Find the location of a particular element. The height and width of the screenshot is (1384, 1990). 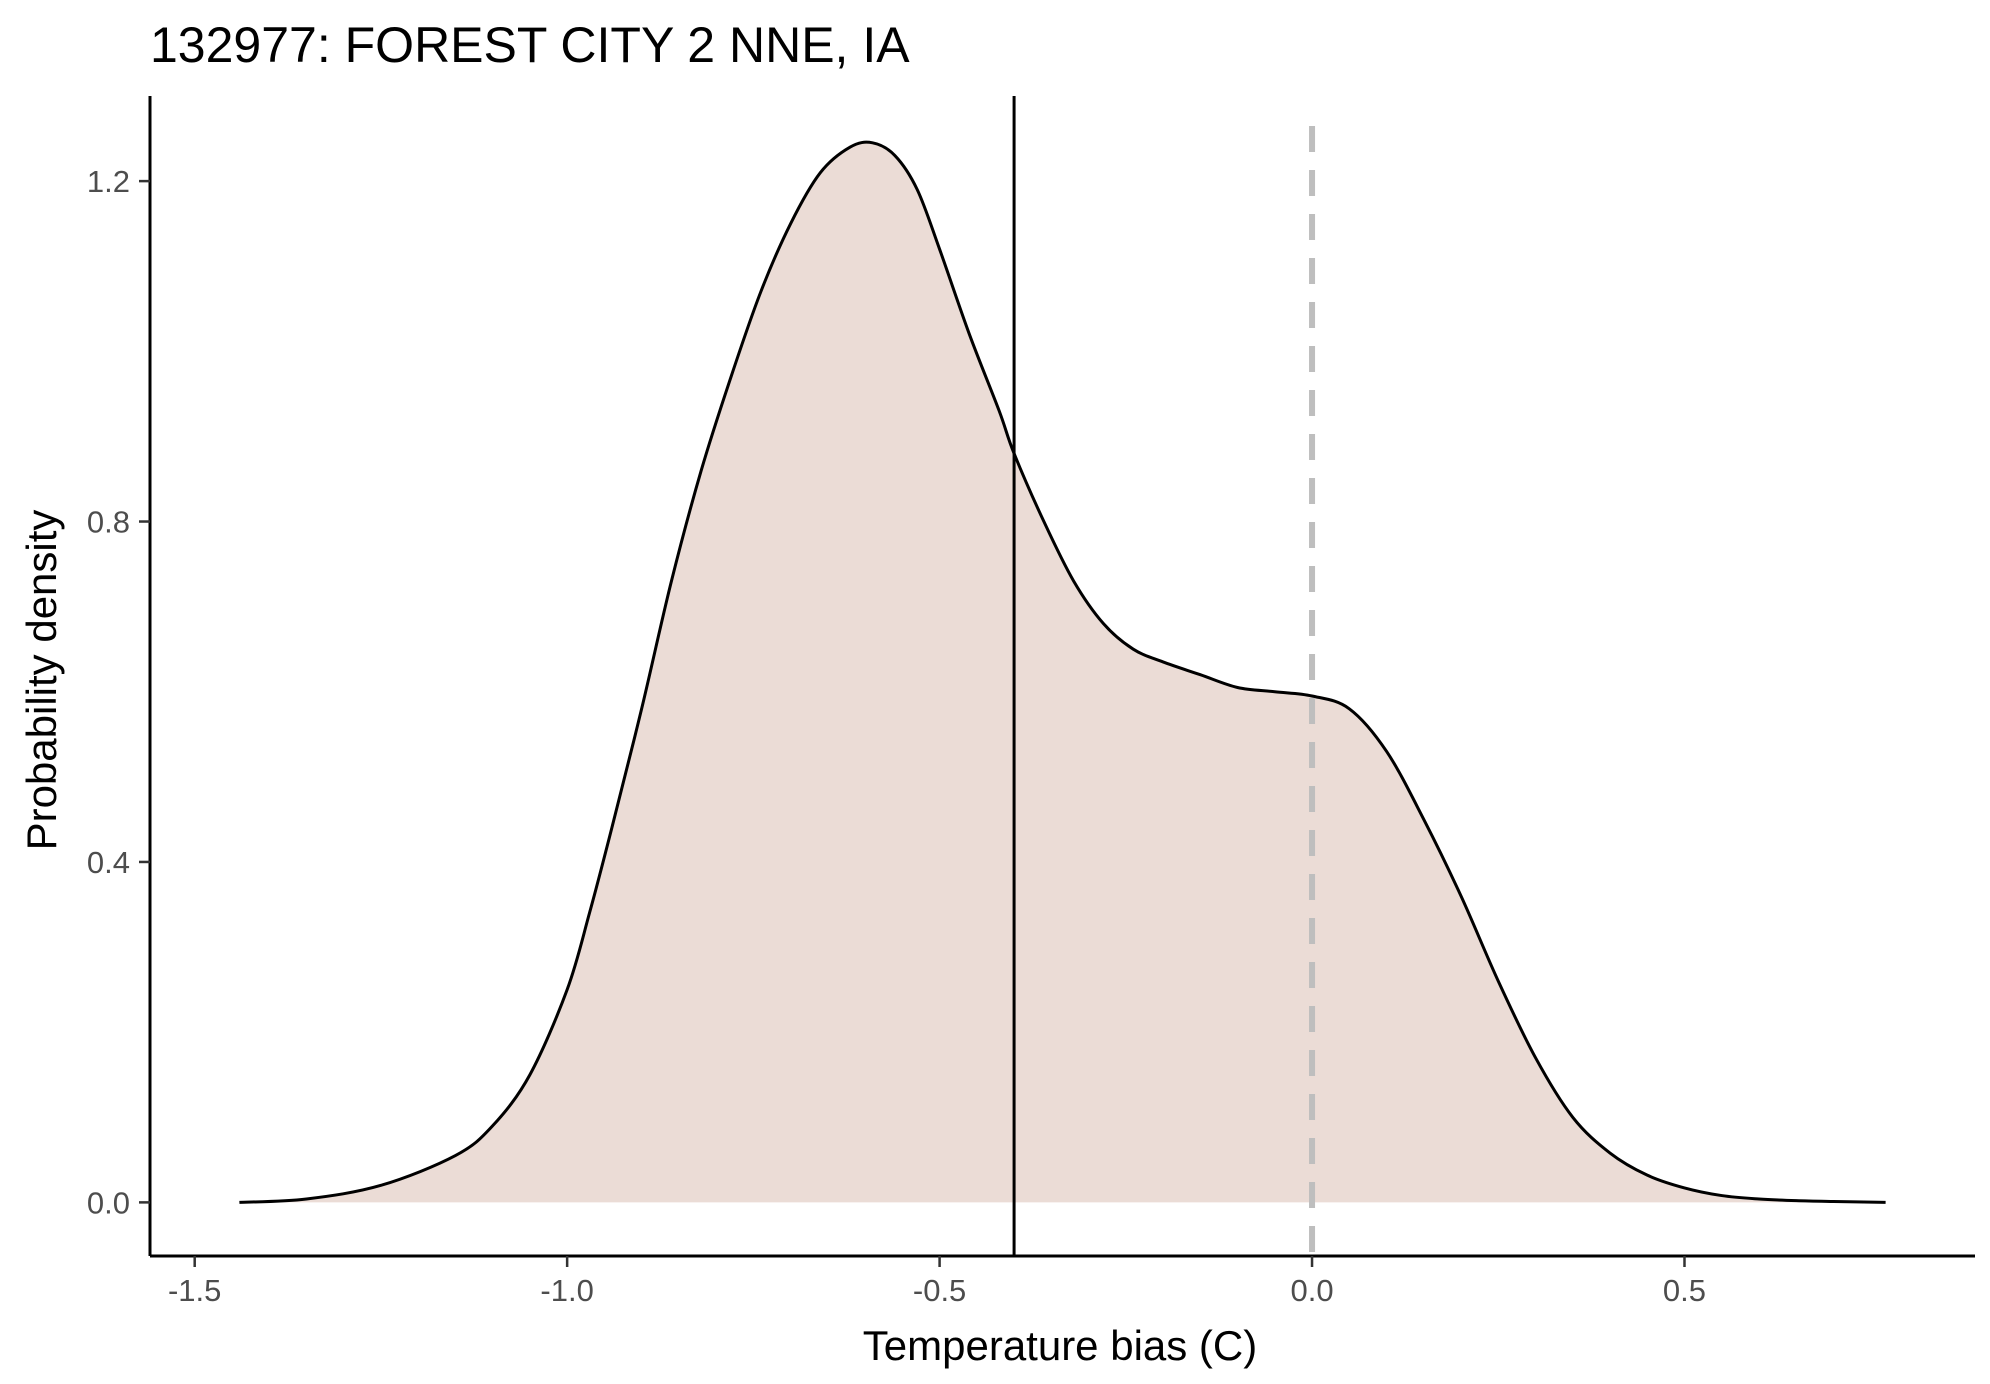

y-tick-label: 0.0 is located at coordinates (108, 1202).